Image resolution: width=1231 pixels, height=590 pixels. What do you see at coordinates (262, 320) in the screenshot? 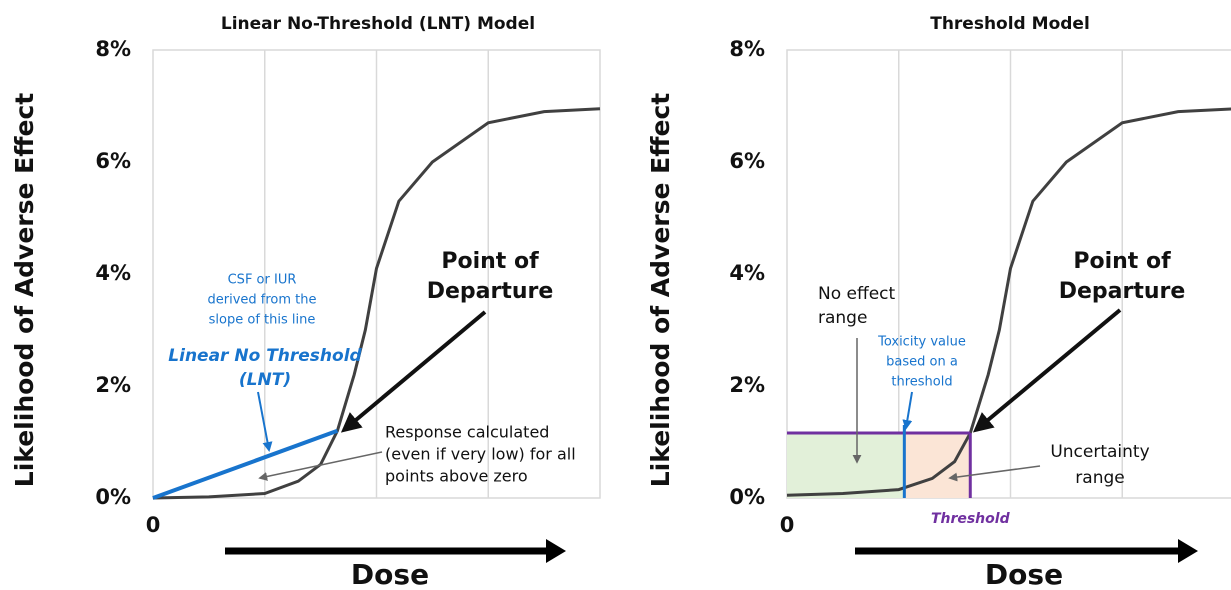
I see `annotation: slope of this line` at bounding box center [262, 320].